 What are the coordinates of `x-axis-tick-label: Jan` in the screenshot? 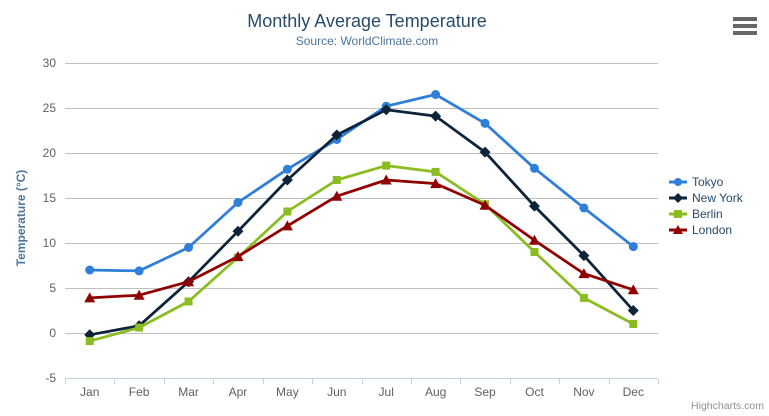 It's located at (89, 392).